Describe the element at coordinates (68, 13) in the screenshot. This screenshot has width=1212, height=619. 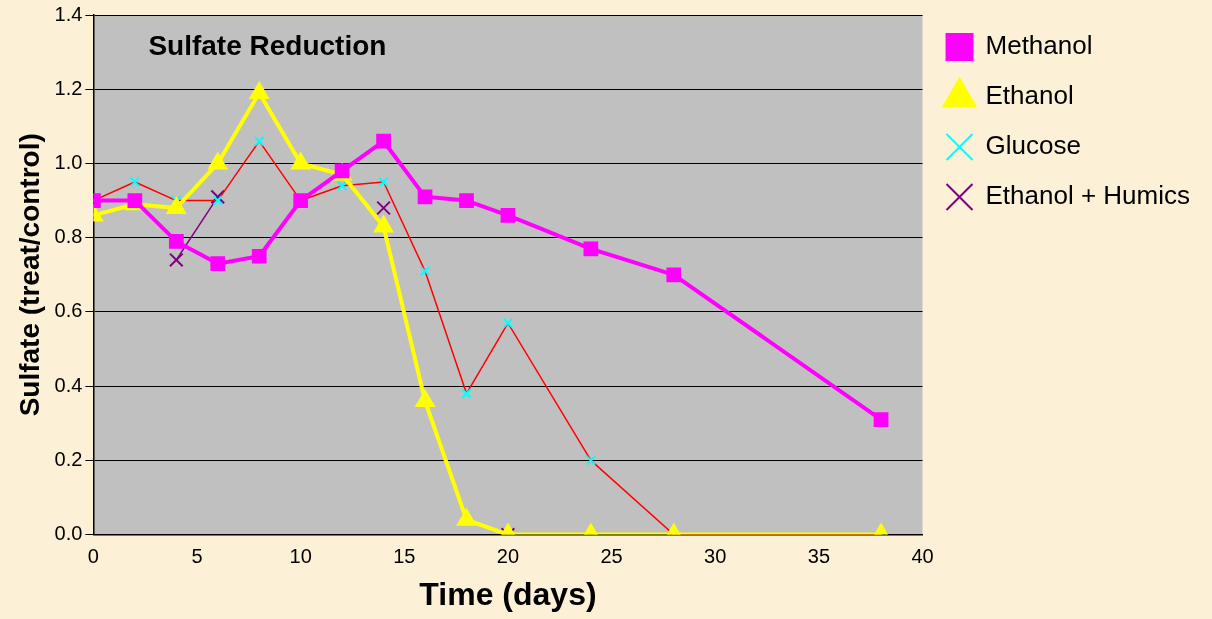
I see `y-tick-label: 1.4` at that location.